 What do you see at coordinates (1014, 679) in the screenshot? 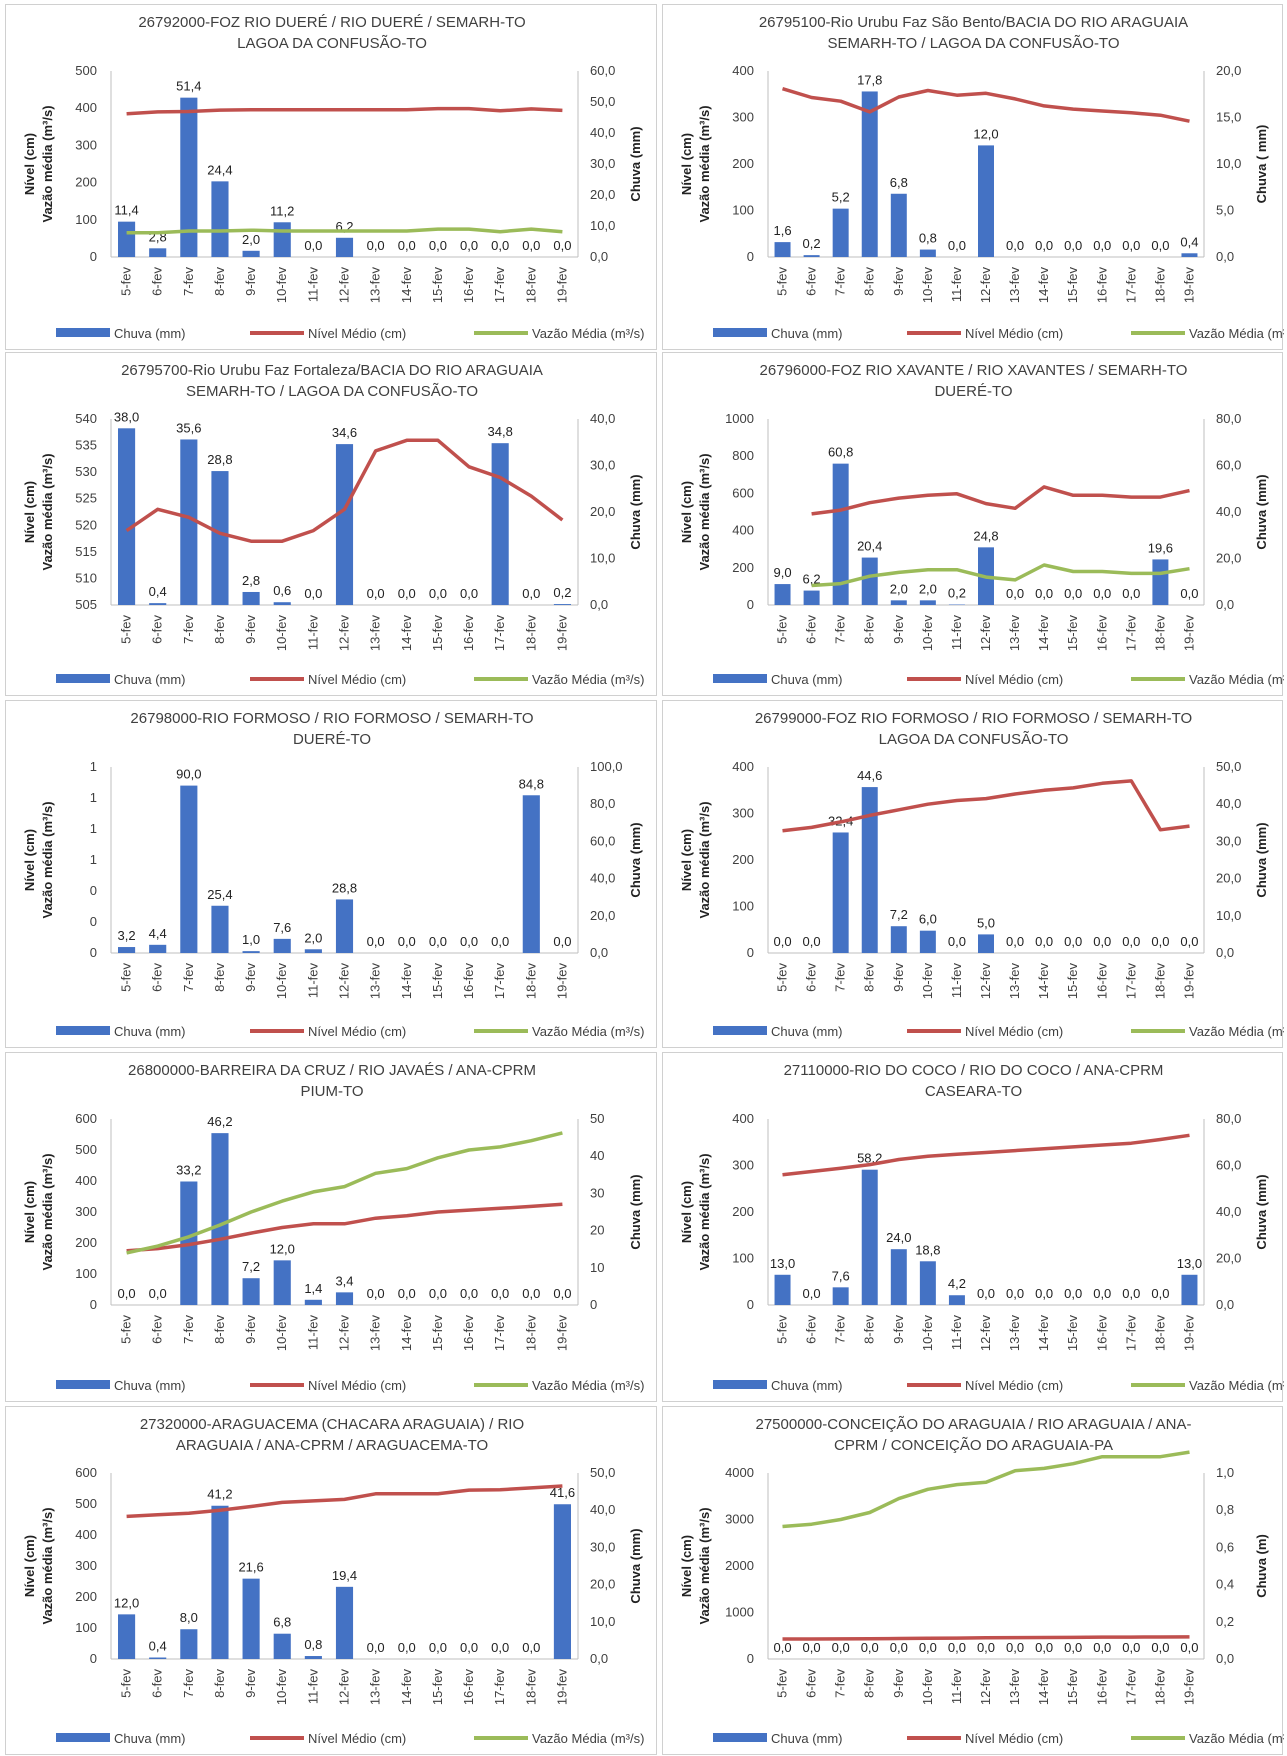
I see `legend-label: Nível Médio (cm)` at bounding box center [1014, 679].